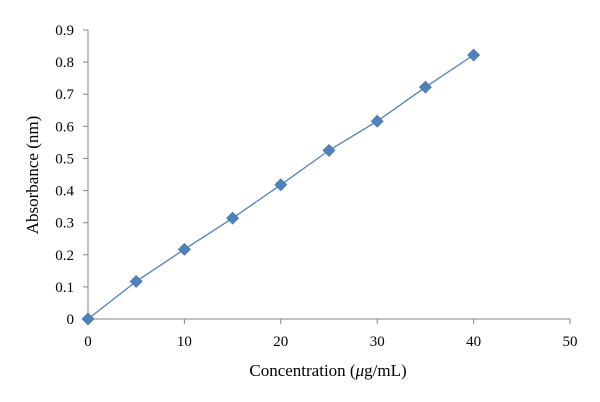 This screenshot has height=402, width=600. What do you see at coordinates (64, 288) in the screenshot?
I see `y-tick-label: 0.1` at bounding box center [64, 288].